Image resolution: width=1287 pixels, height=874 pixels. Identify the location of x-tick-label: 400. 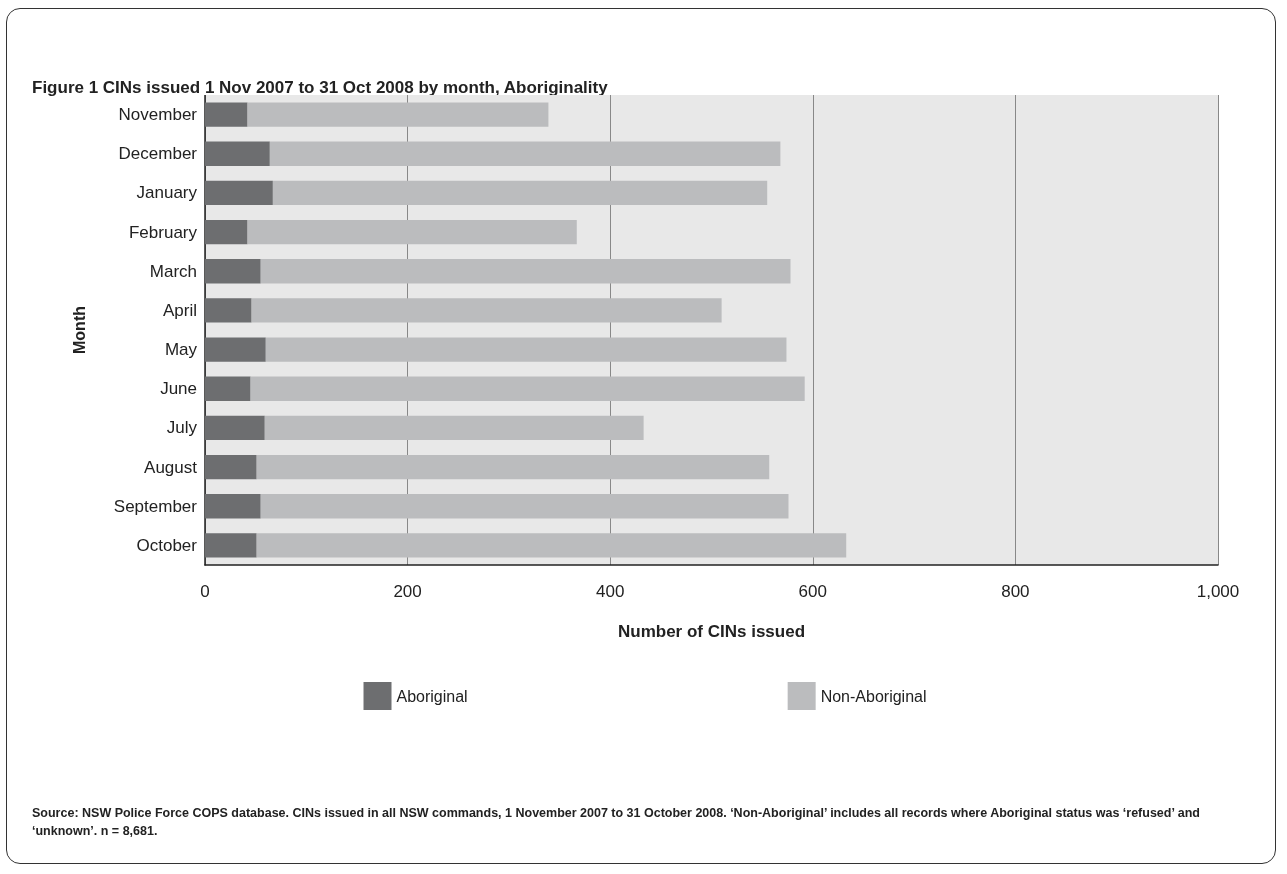
(610, 591).